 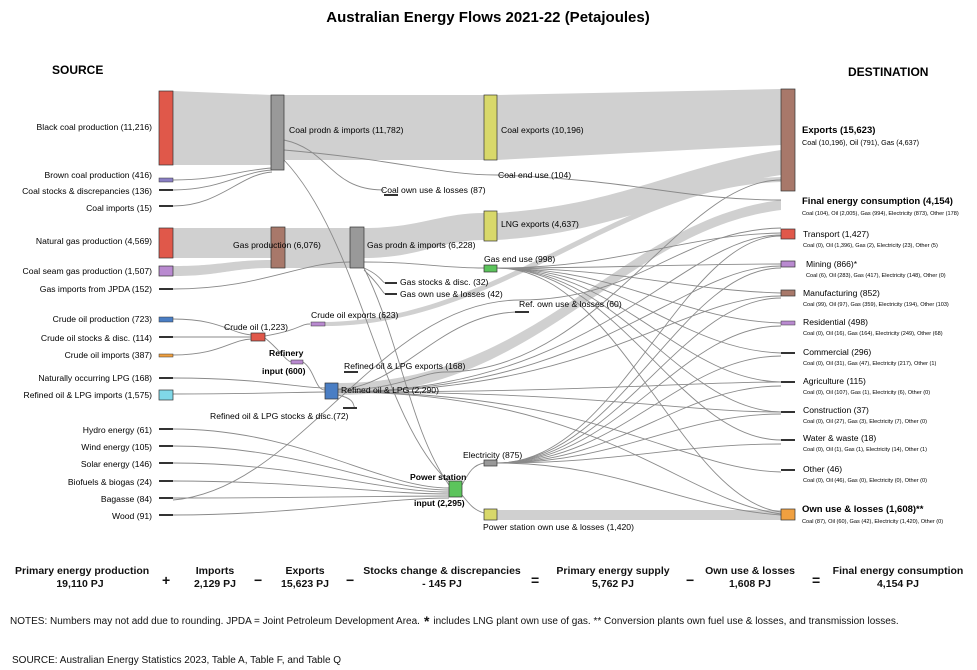 What do you see at coordinates (391, 195) in the screenshot?
I see `node-coal-own` at bounding box center [391, 195].